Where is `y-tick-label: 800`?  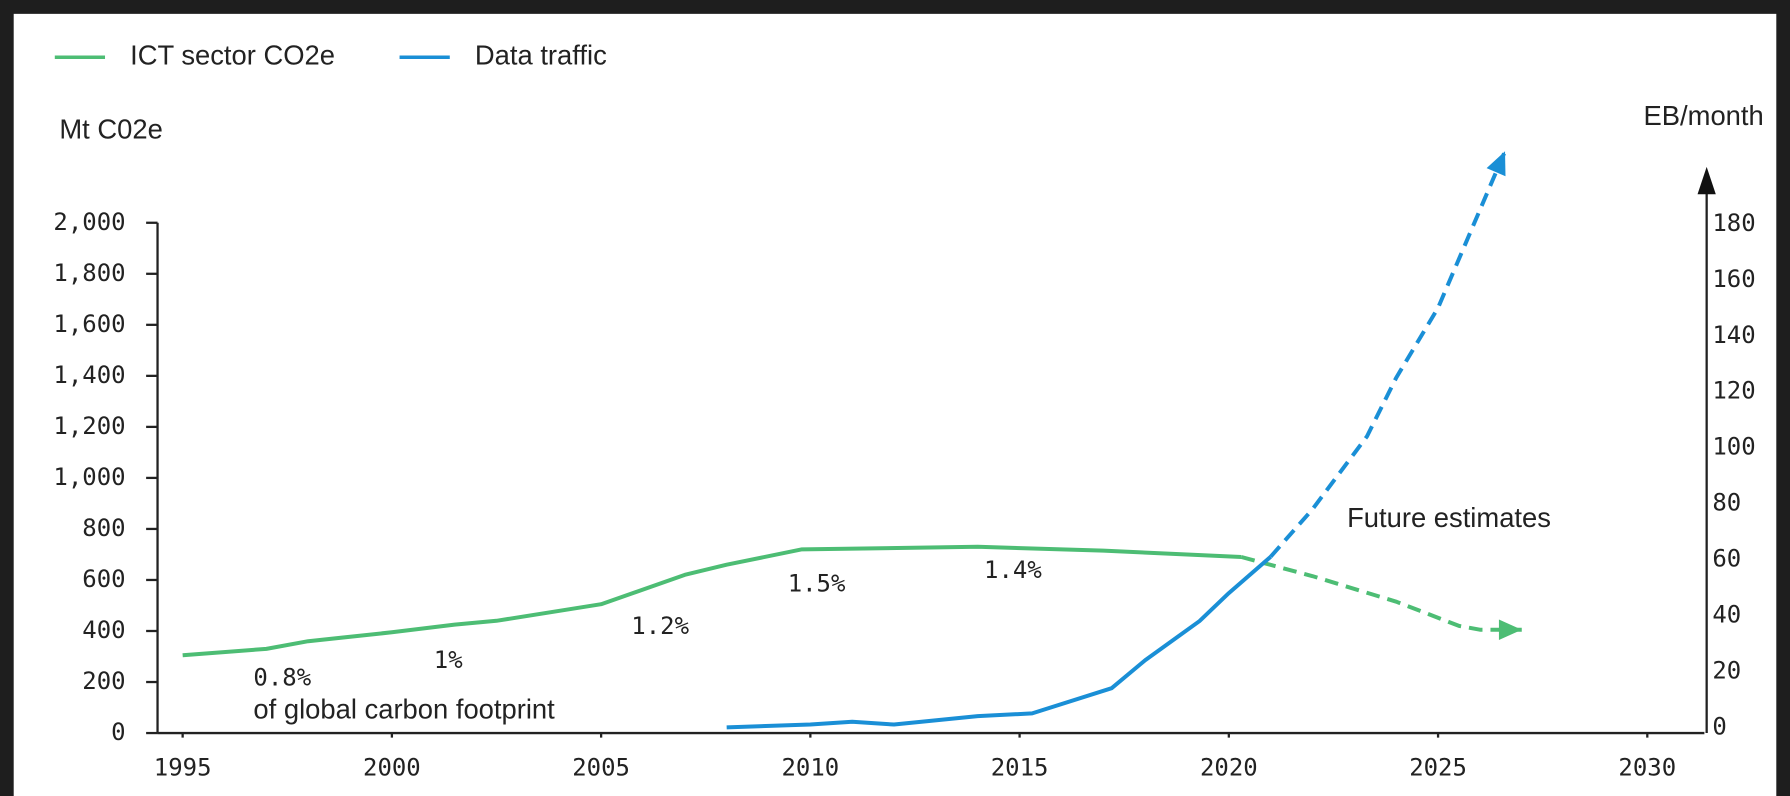 y-tick-label: 800 is located at coordinates (103, 528).